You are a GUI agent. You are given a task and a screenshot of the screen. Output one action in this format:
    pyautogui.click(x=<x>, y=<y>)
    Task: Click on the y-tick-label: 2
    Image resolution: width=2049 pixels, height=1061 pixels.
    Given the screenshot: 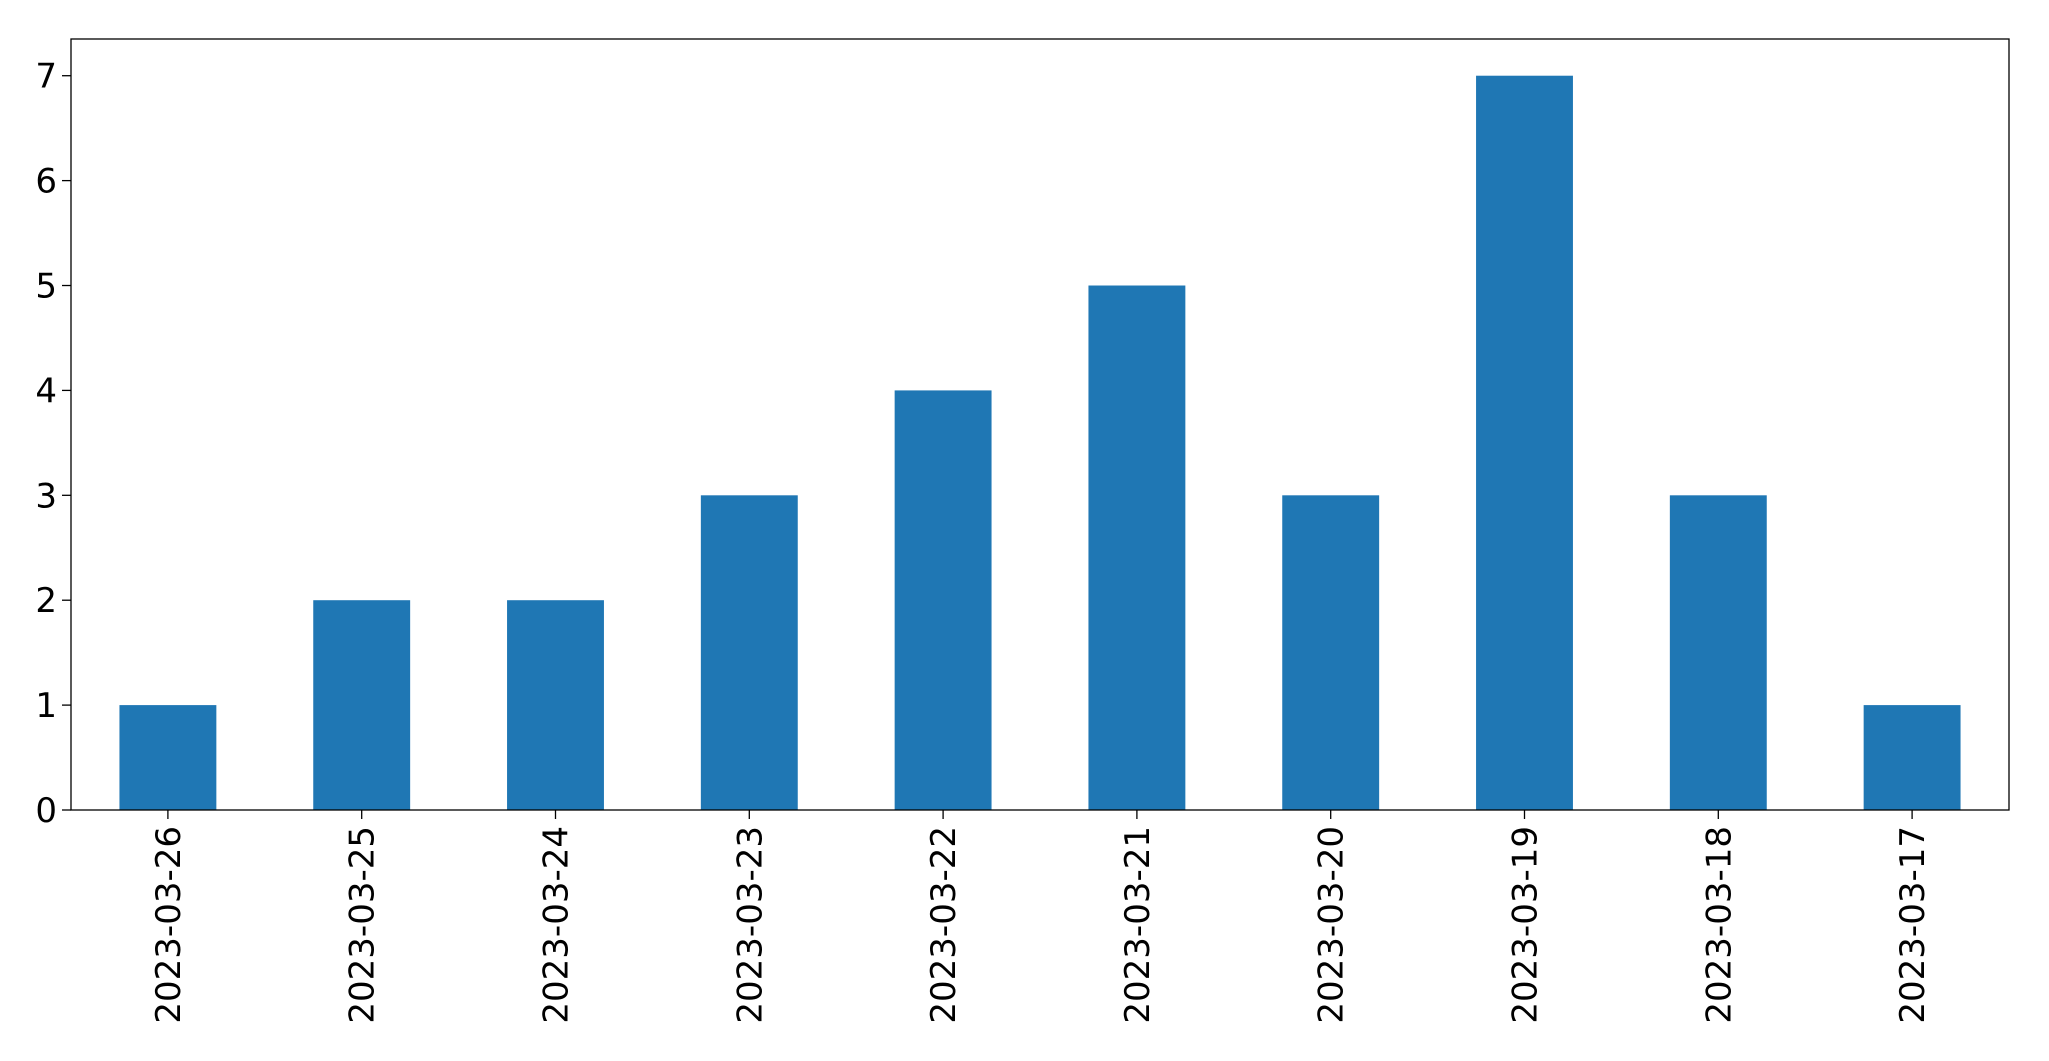 What is the action you would take?
    pyautogui.click(x=46, y=601)
    